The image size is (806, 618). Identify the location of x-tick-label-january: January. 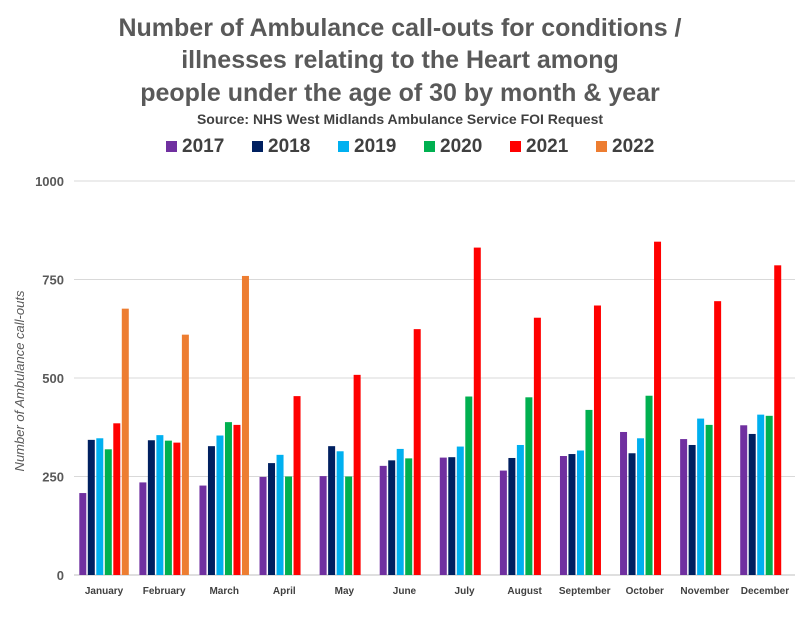
(104, 591).